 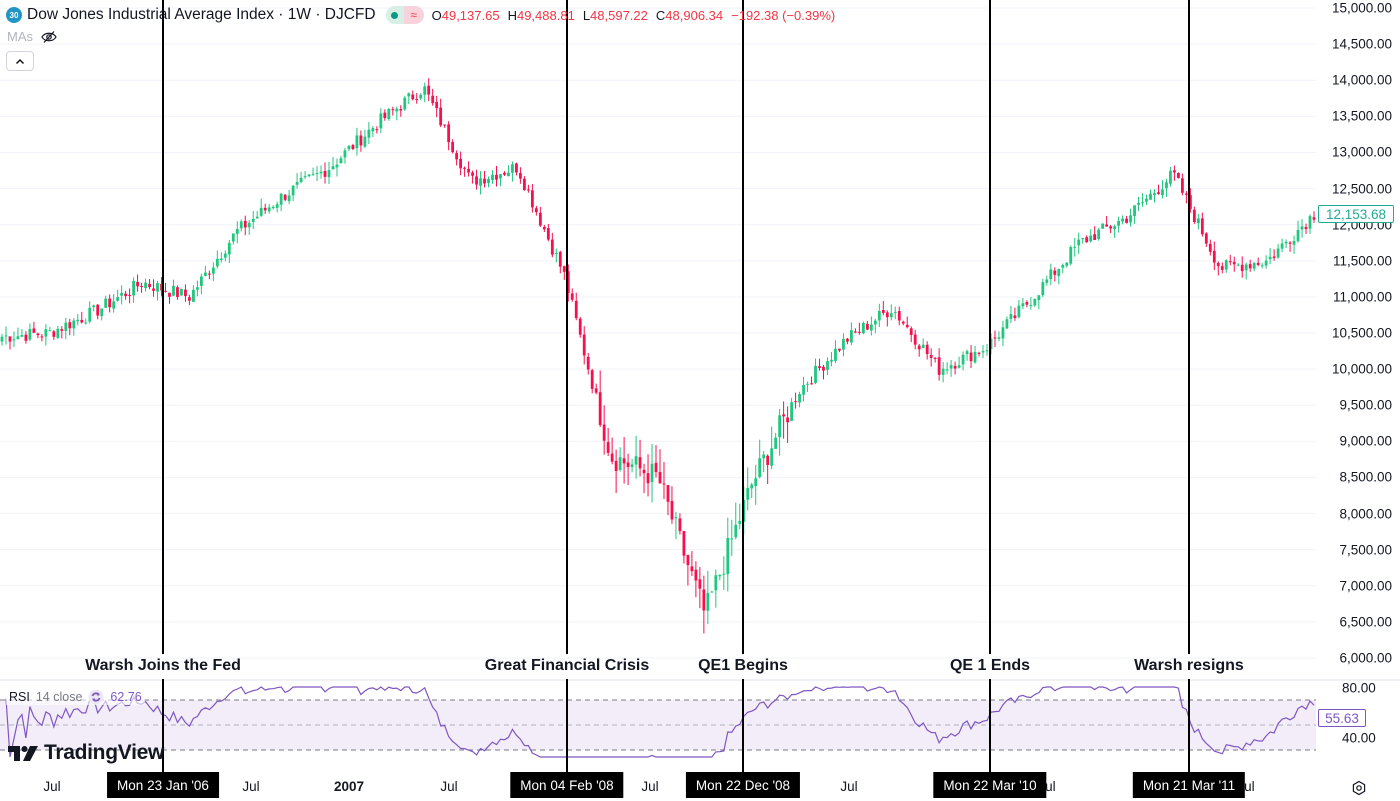 What do you see at coordinates (1365, 586) in the screenshot?
I see `price-axis-tick: 7,000.00` at bounding box center [1365, 586].